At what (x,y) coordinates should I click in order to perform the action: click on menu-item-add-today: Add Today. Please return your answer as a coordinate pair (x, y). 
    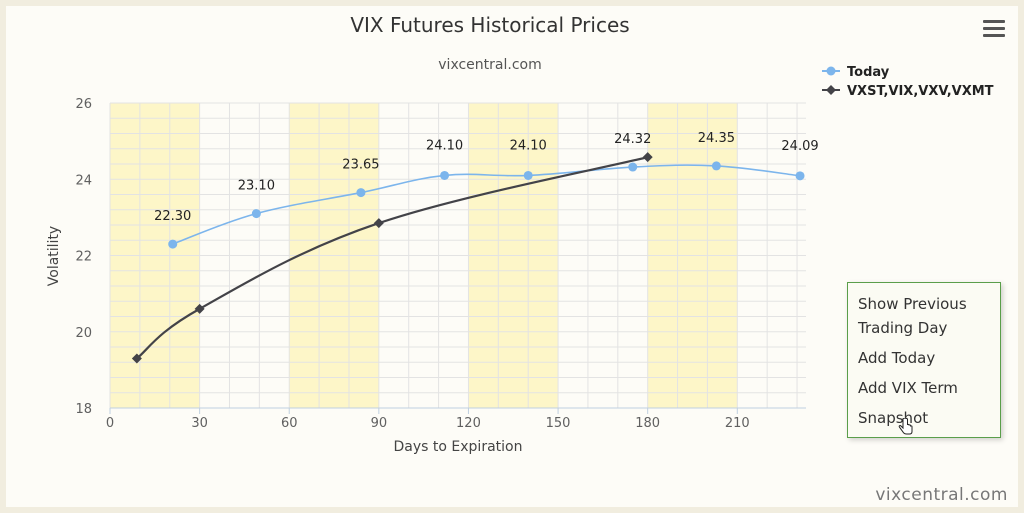
    Looking at the image, I should click on (924, 358).